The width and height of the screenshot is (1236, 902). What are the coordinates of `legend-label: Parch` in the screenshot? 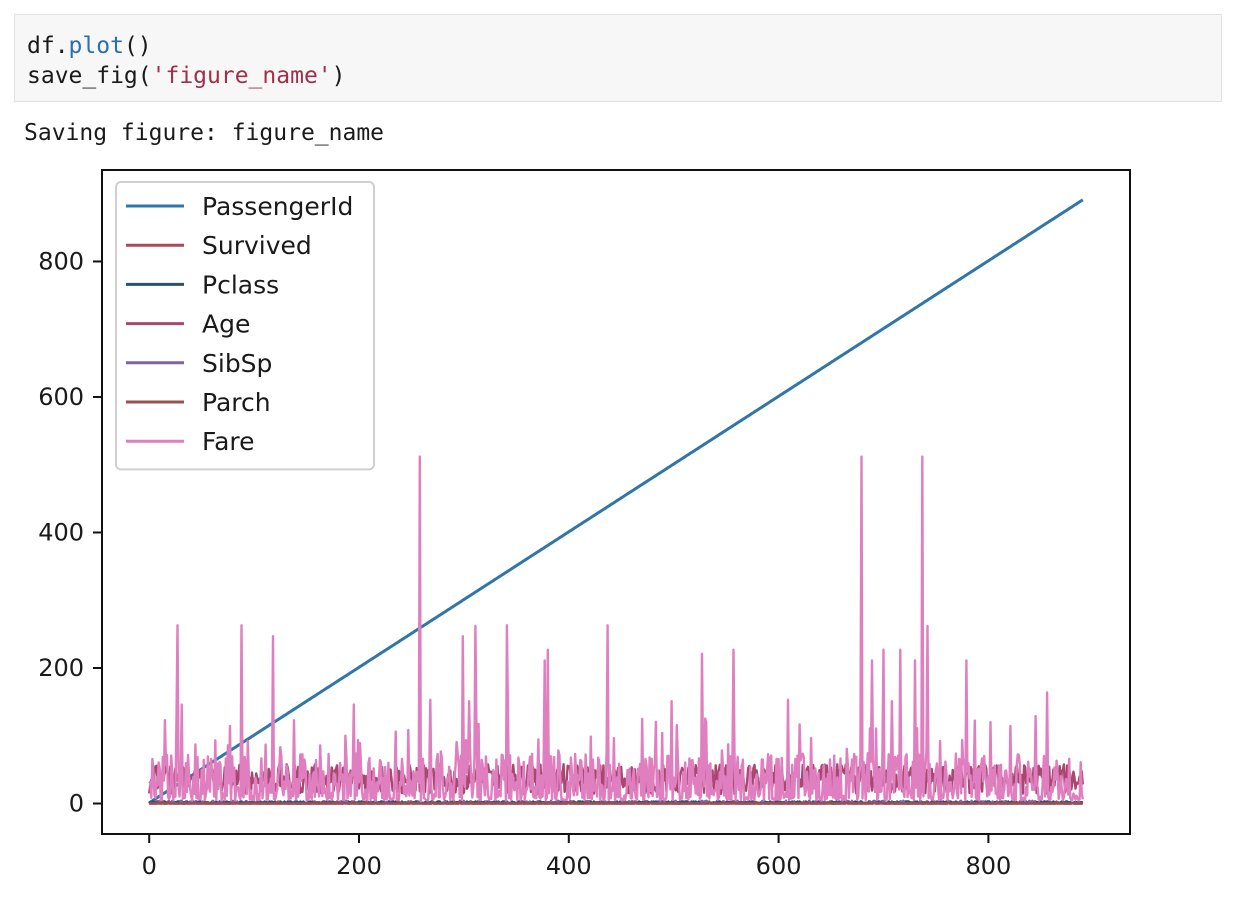 It's located at (236, 402).